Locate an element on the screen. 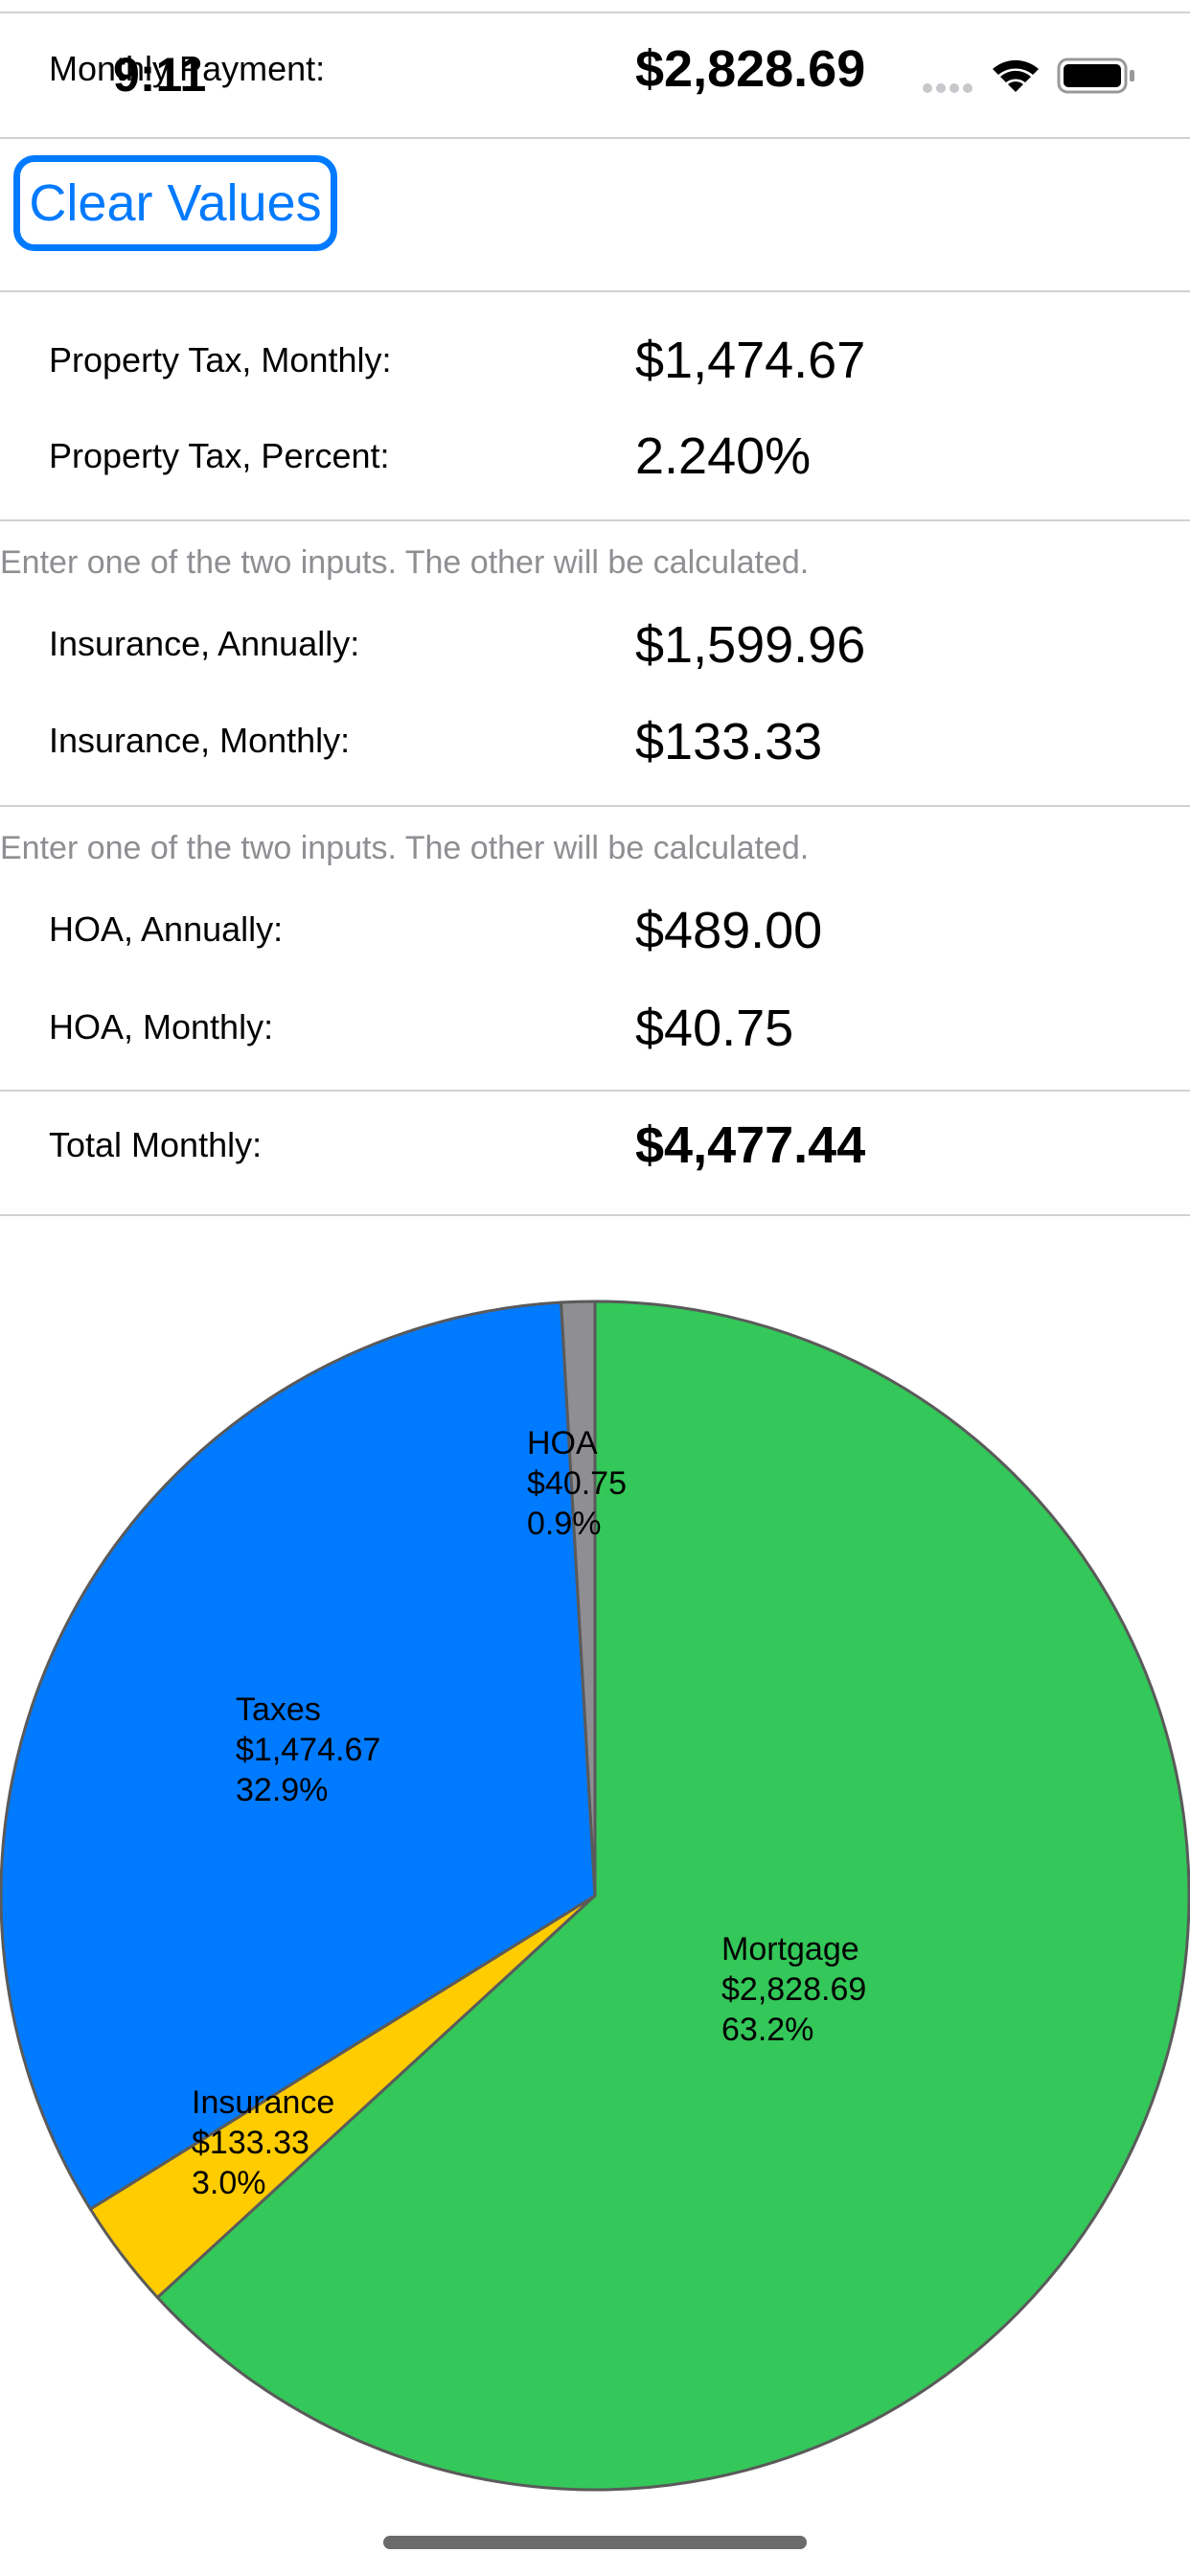 This screenshot has height=2576, width=1190. property-tax-monthly-input: $1,474.67 is located at coordinates (750, 360).